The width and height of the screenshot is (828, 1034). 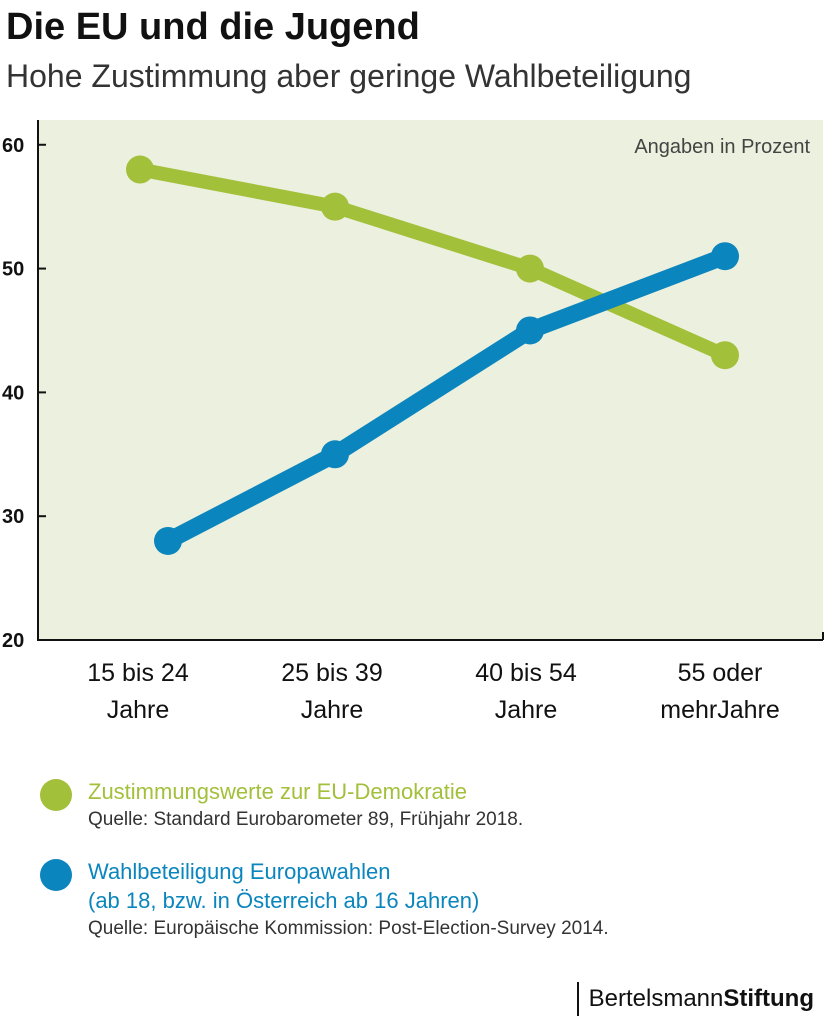 I want to click on x-category-label: 40 bis 54, so click(x=526, y=673).